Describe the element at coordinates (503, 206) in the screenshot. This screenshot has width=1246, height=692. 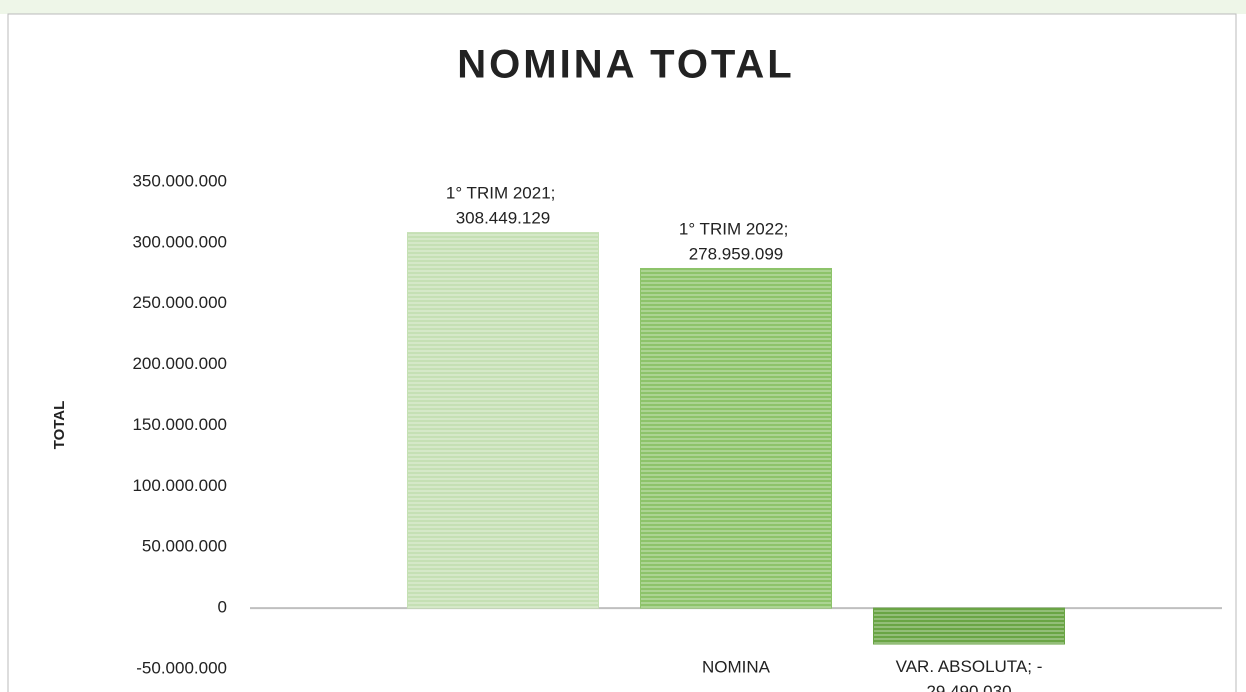
I see `data-label: 1° TRIM 2021; 308.449.129` at that location.